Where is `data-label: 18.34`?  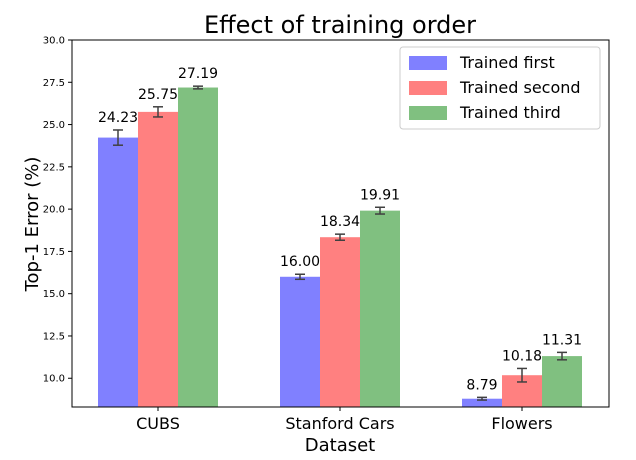
data-label: 18.34 is located at coordinates (340, 222).